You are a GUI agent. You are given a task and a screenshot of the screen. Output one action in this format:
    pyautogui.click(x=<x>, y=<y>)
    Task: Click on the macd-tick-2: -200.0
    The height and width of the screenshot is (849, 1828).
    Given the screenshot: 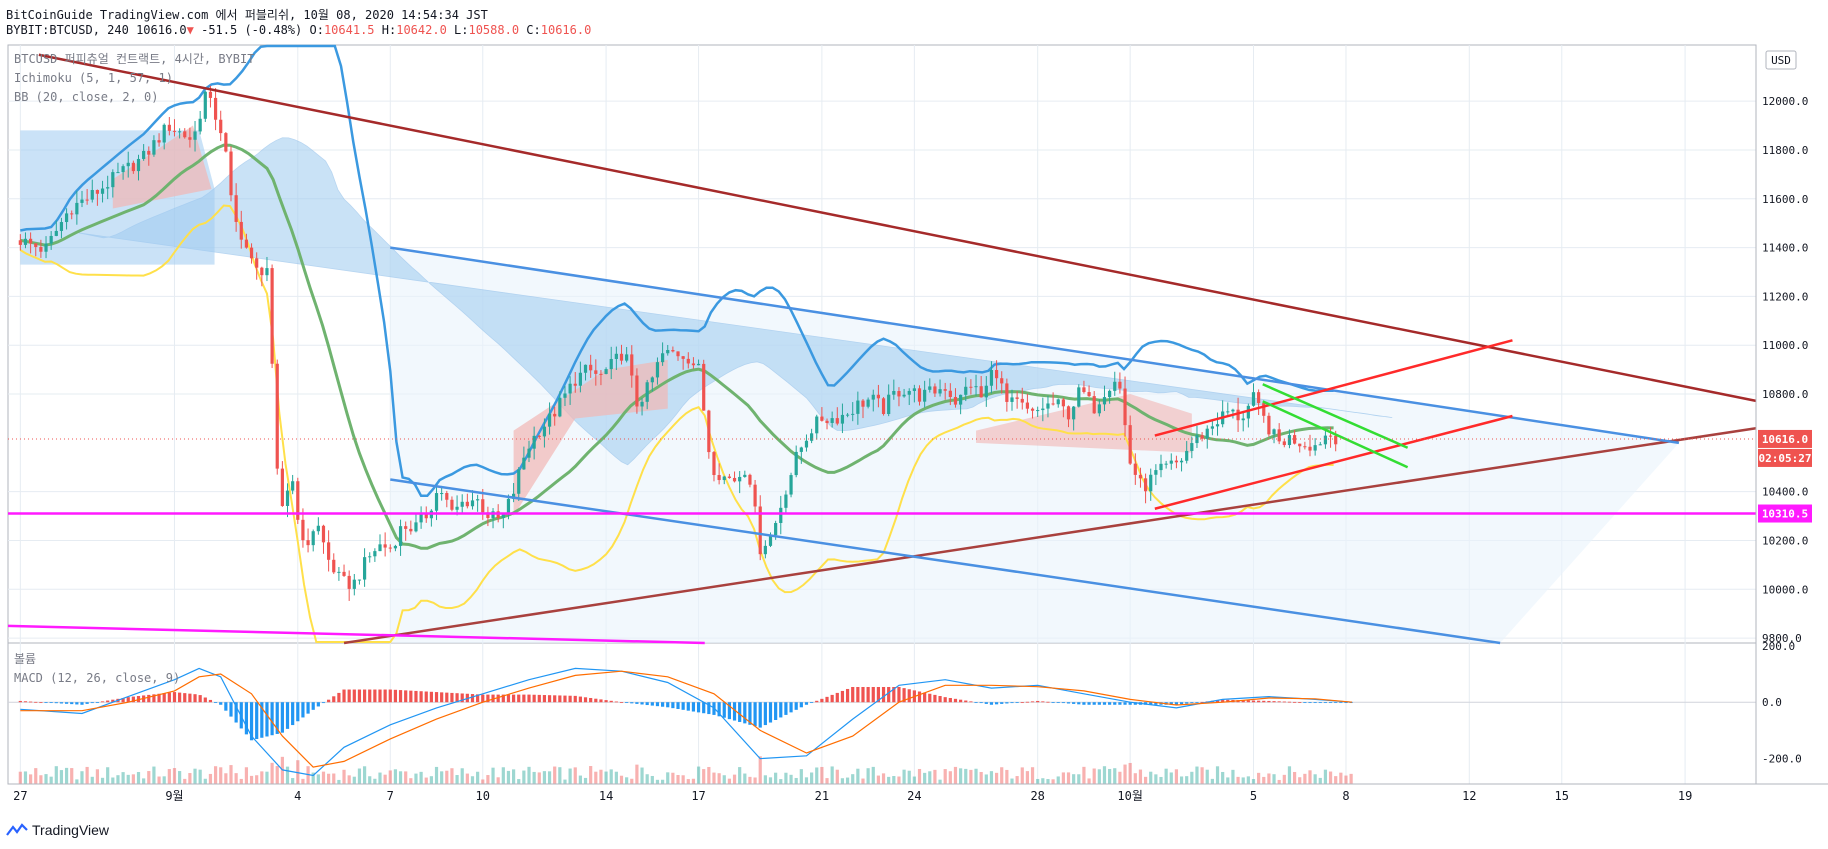 What is the action you would take?
    pyautogui.click(x=1782, y=759)
    